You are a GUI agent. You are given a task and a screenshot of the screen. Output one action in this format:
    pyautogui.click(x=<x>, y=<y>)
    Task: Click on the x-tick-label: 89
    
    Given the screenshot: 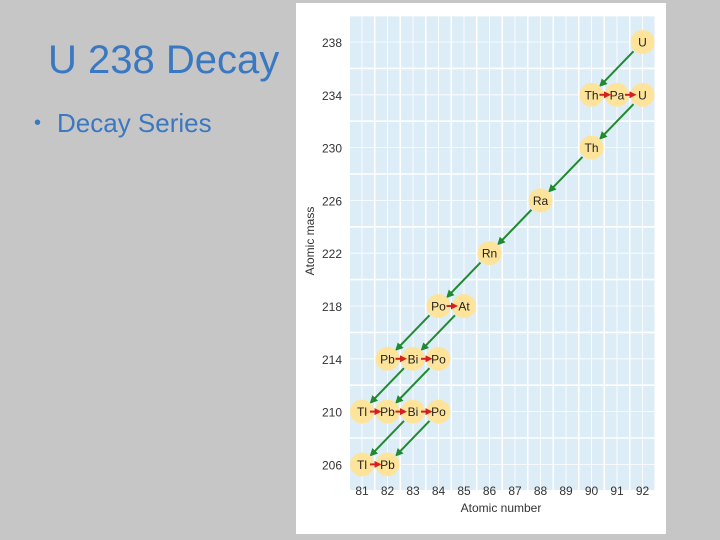 What is the action you would take?
    pyautogui.click(x=566, y=491)
    